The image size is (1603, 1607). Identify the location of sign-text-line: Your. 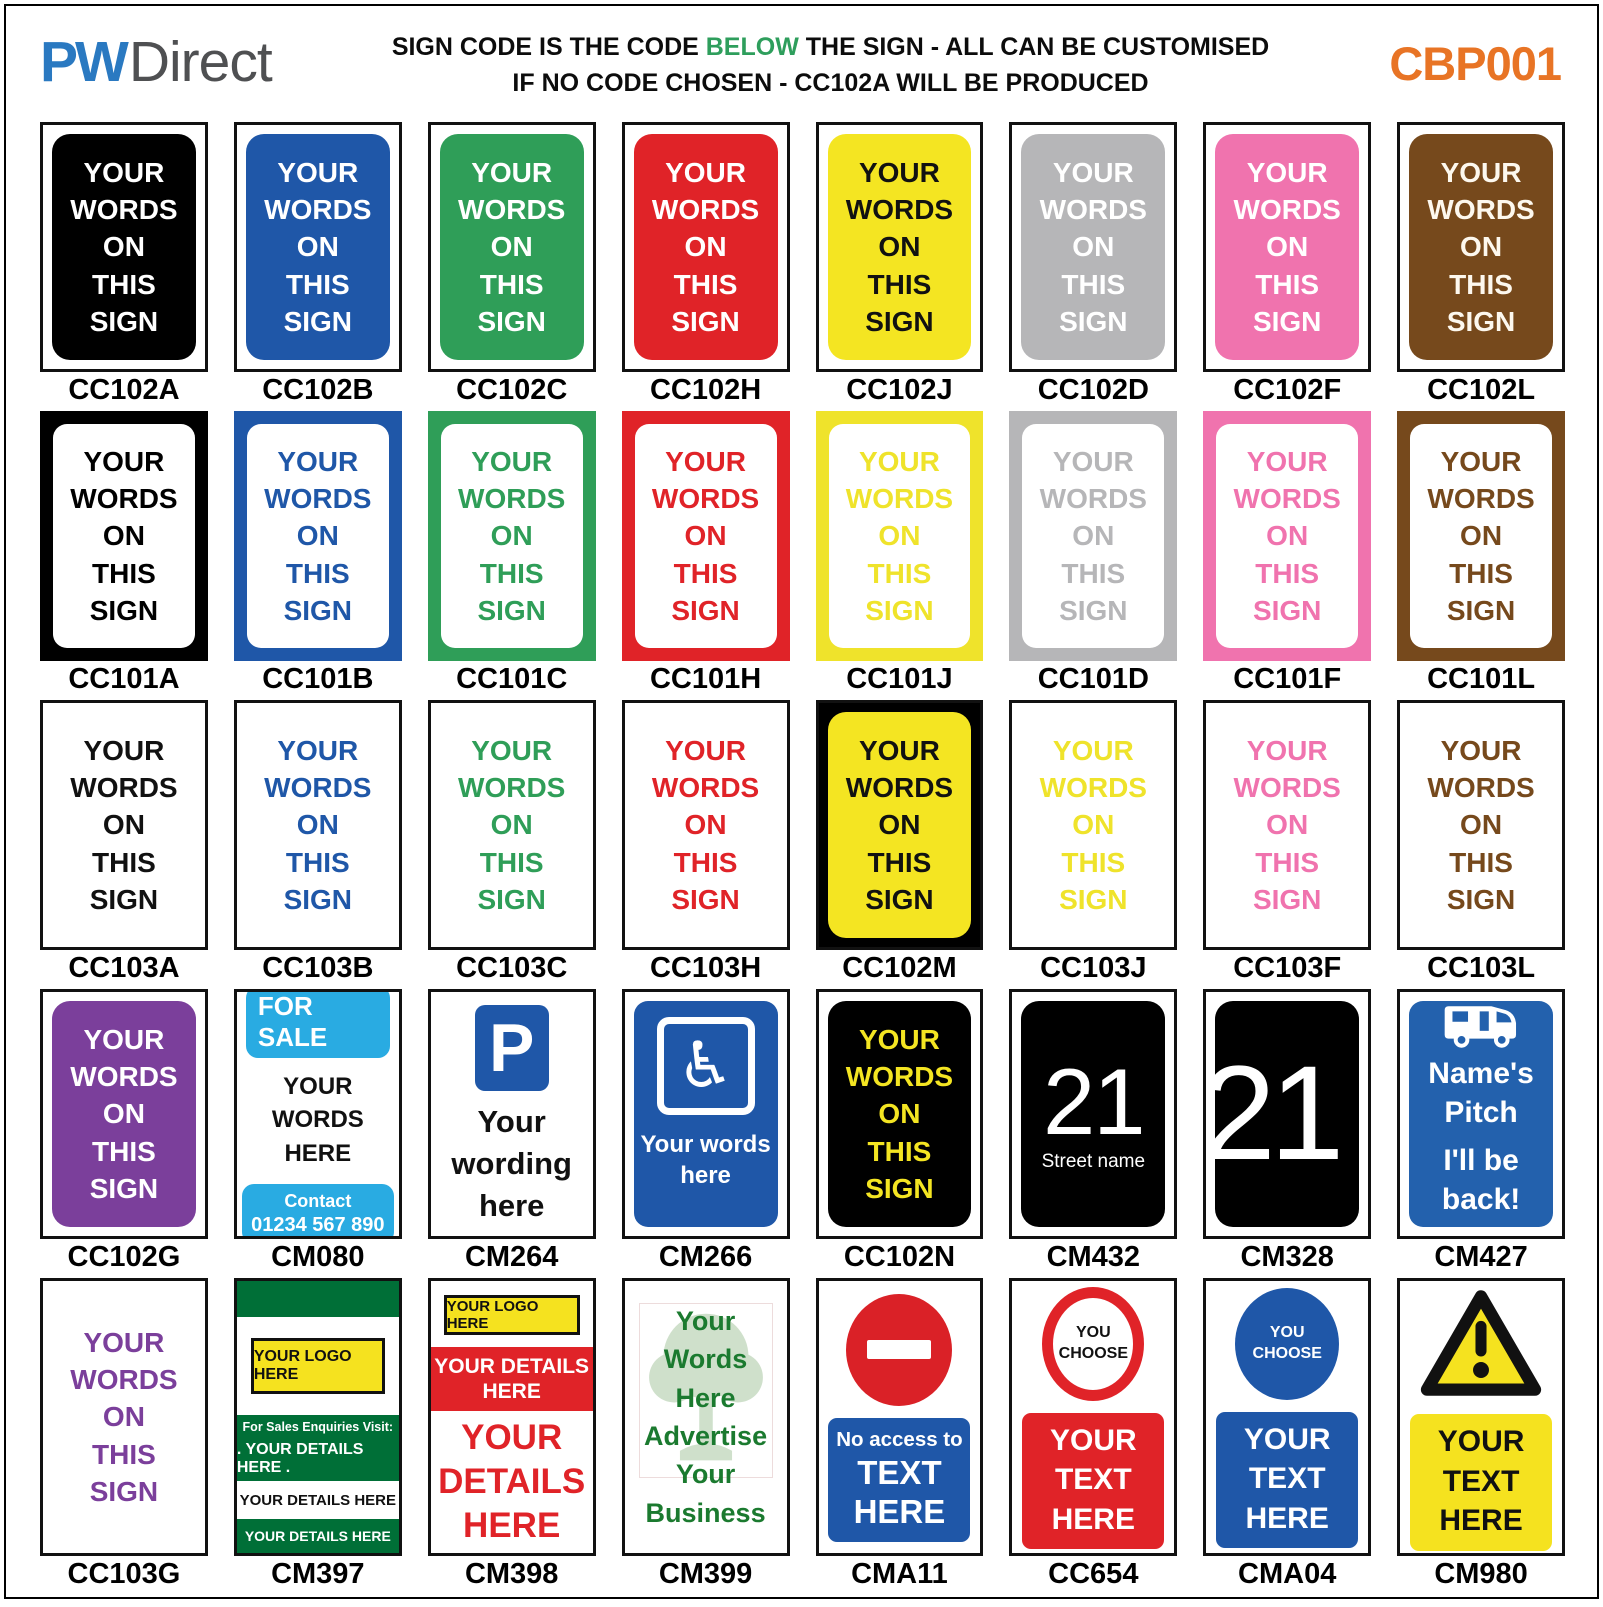
(705, 1474).